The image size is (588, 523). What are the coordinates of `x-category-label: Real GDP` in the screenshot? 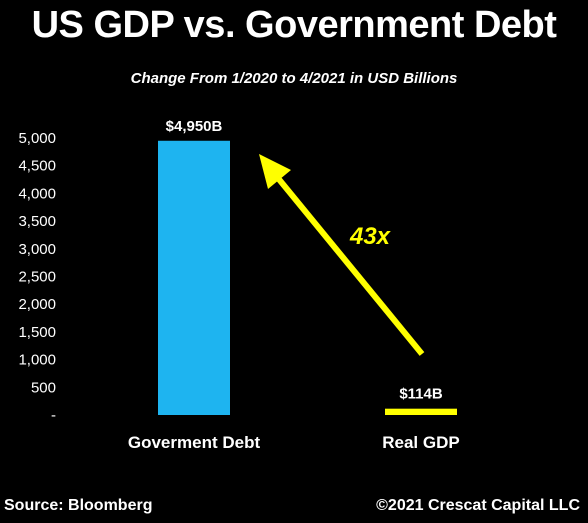 It's located at (420, 442).